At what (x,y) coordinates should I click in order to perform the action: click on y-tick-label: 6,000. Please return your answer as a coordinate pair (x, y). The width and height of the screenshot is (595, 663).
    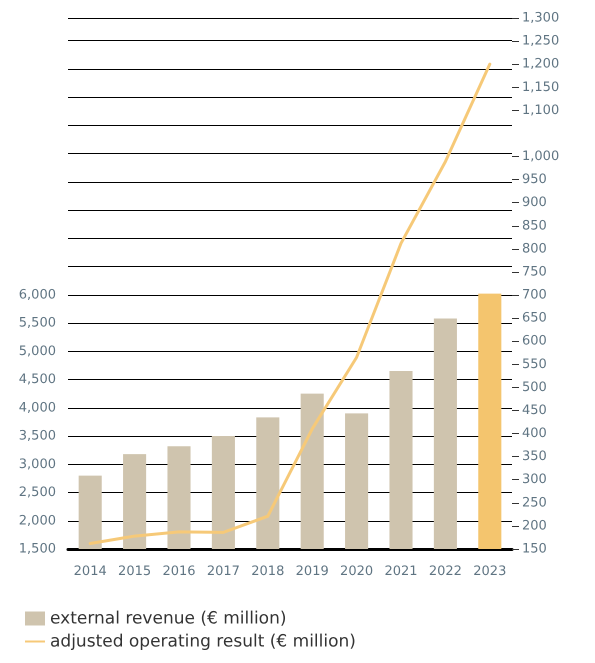
    Looking at the image, I should click on (37, 294).